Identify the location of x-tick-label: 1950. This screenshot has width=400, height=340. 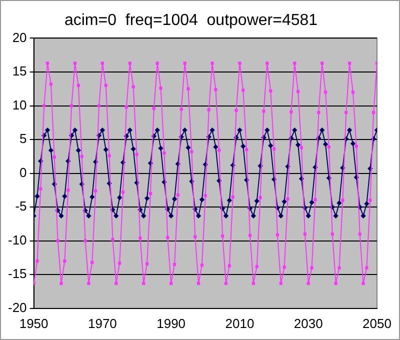
(33, 323).